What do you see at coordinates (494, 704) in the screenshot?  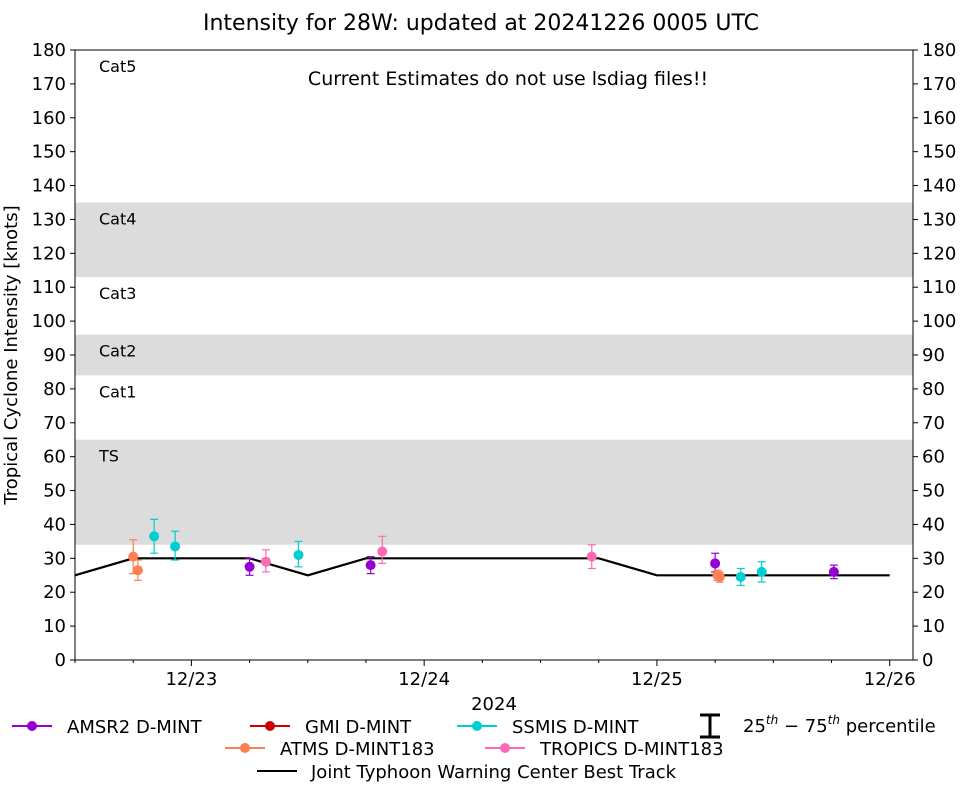 I see `x-axis-label: 2024` at bounding box center [494, 704].